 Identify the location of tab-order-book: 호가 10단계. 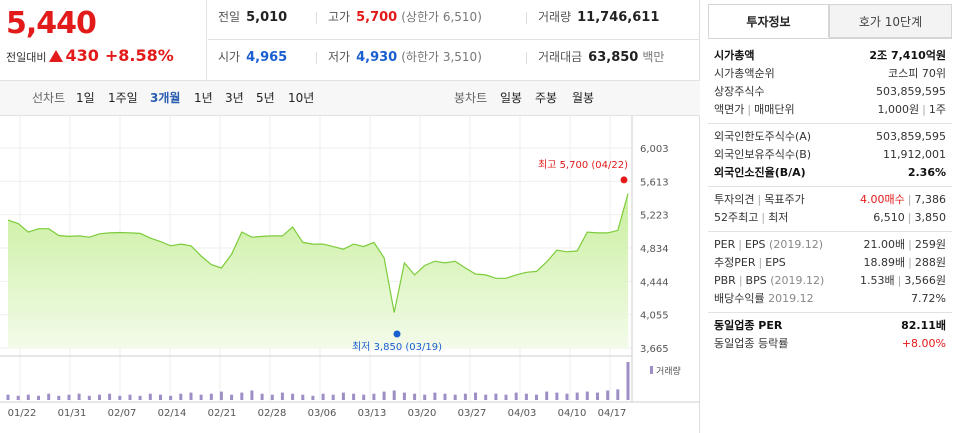
(890, 21).